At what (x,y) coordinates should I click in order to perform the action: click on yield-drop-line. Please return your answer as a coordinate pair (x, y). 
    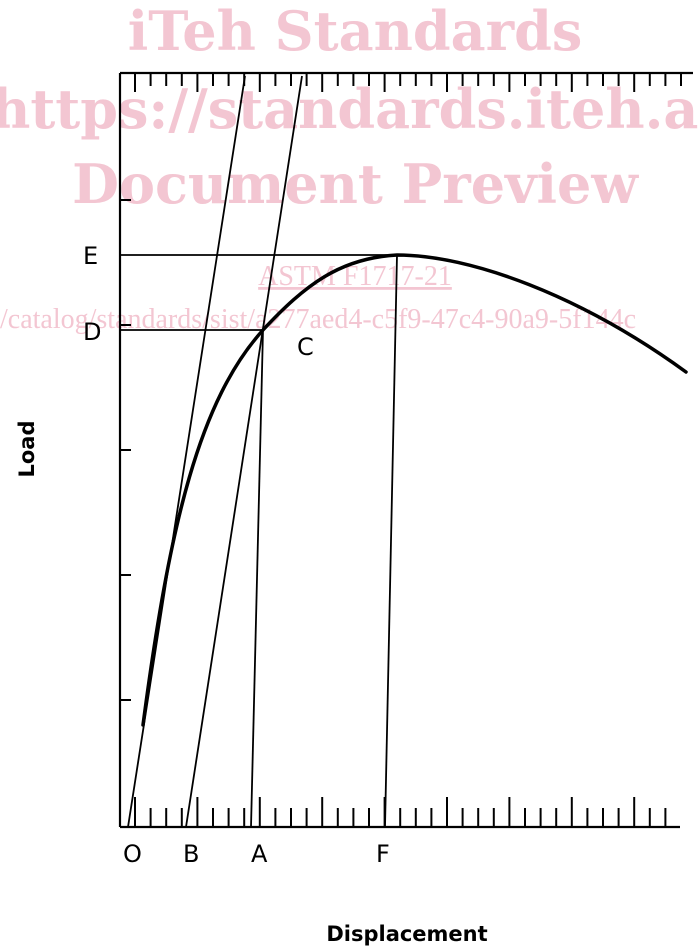
    Looking at the image, I should click on (257, 578).